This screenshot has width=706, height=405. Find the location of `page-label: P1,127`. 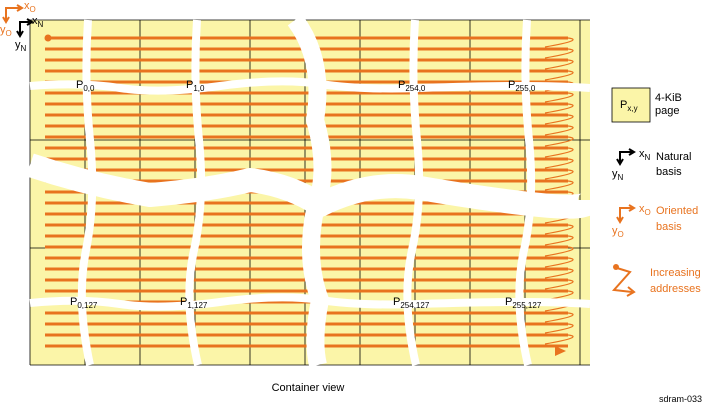

page-label: P1,127 is located at coordinates (194, 303).